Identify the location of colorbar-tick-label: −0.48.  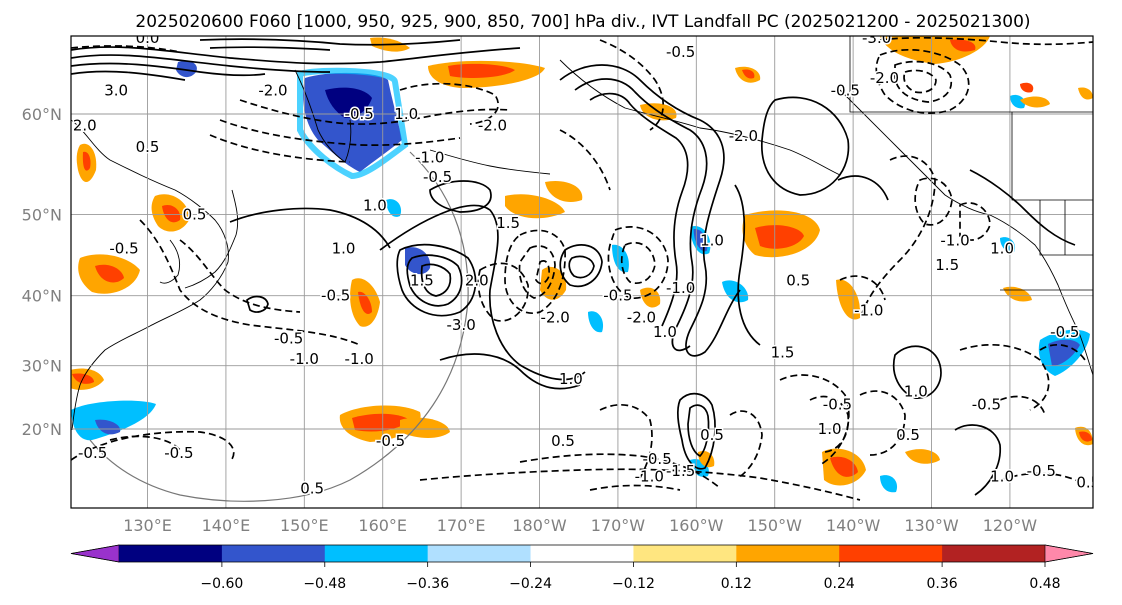
(324, 584).